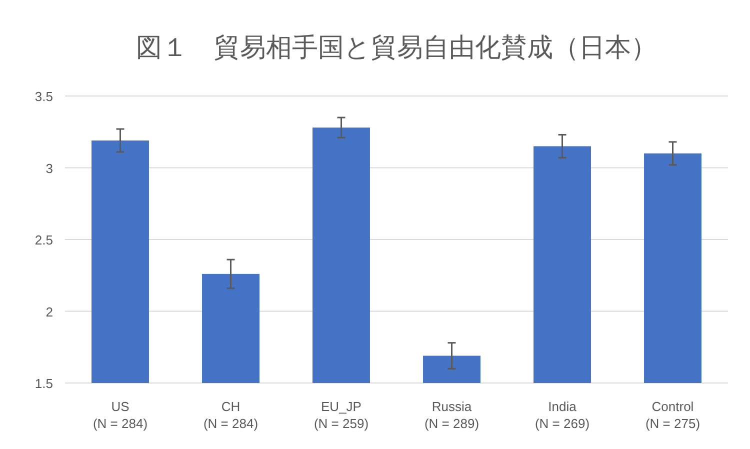  I want to click on x-tick-label: US (N = 284), so click(120, 415).